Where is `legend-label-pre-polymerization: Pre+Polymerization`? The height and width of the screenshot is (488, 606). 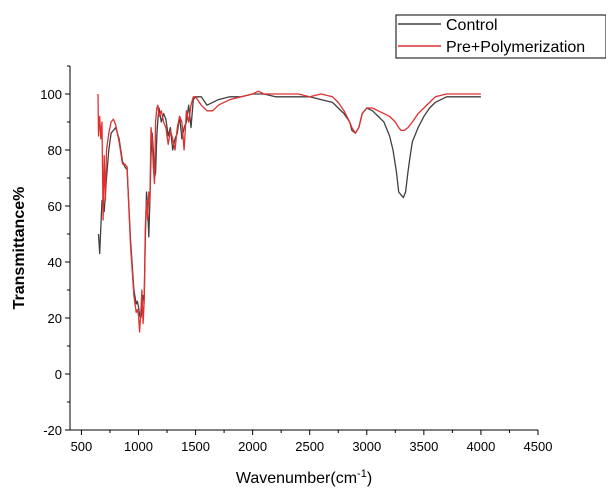
legend-label-pre-polymerization: Pre+Polymerization is located at coordinates (515, 47).